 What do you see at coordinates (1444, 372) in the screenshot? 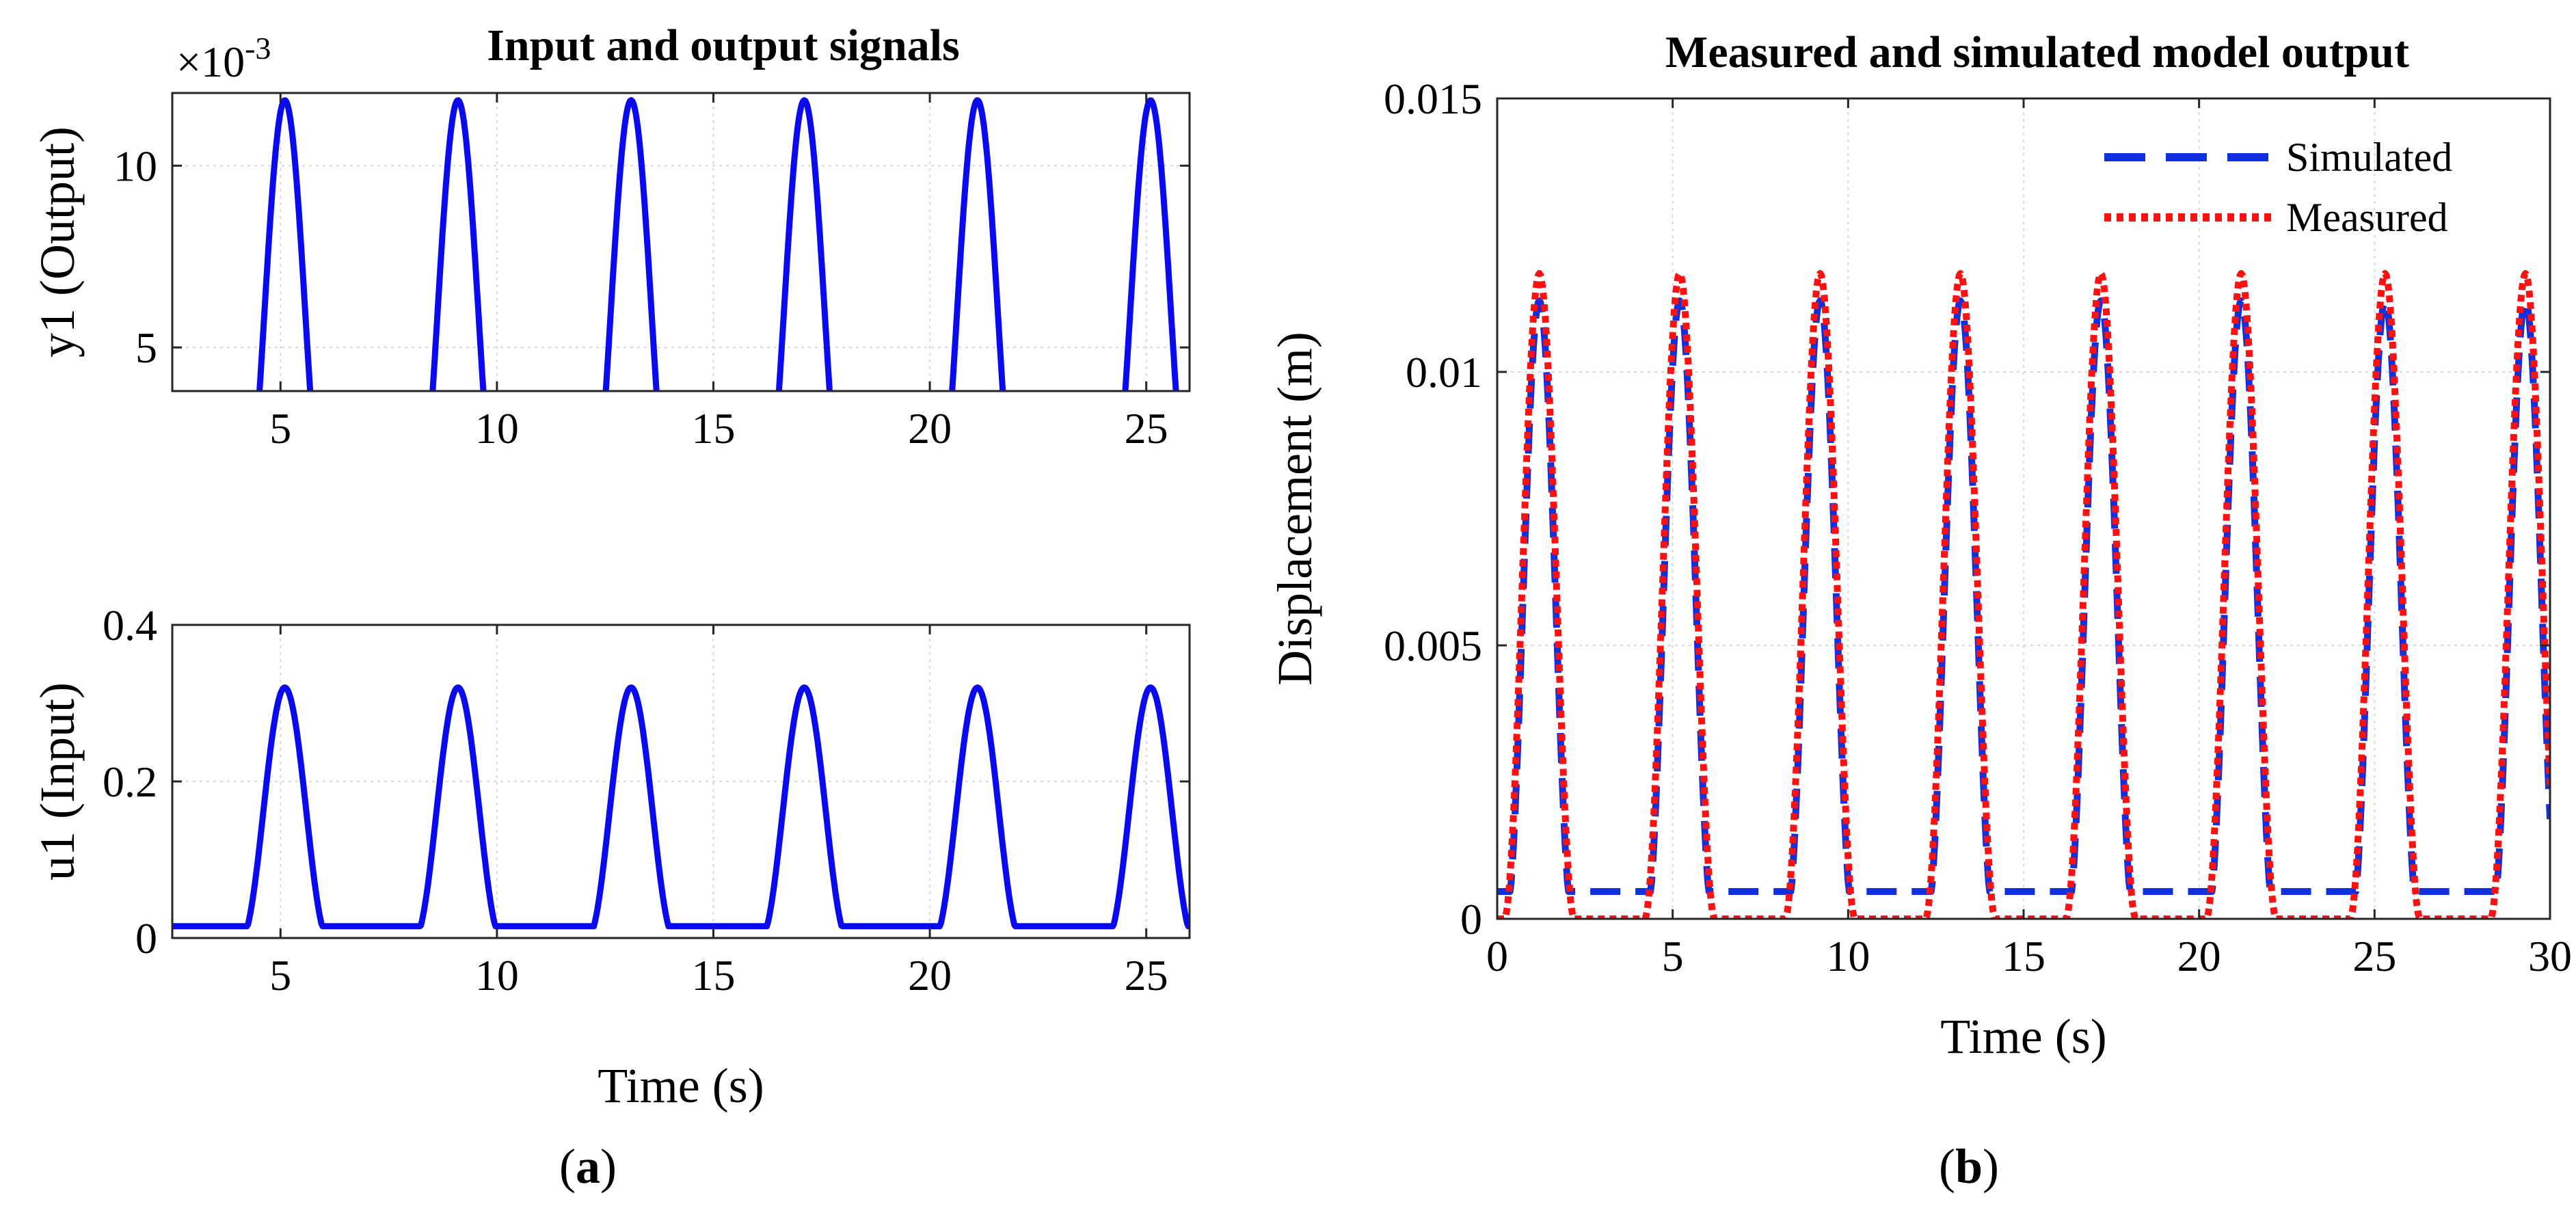
I see `y-tick-label: 0.01` at bounding box center [1444, 372].